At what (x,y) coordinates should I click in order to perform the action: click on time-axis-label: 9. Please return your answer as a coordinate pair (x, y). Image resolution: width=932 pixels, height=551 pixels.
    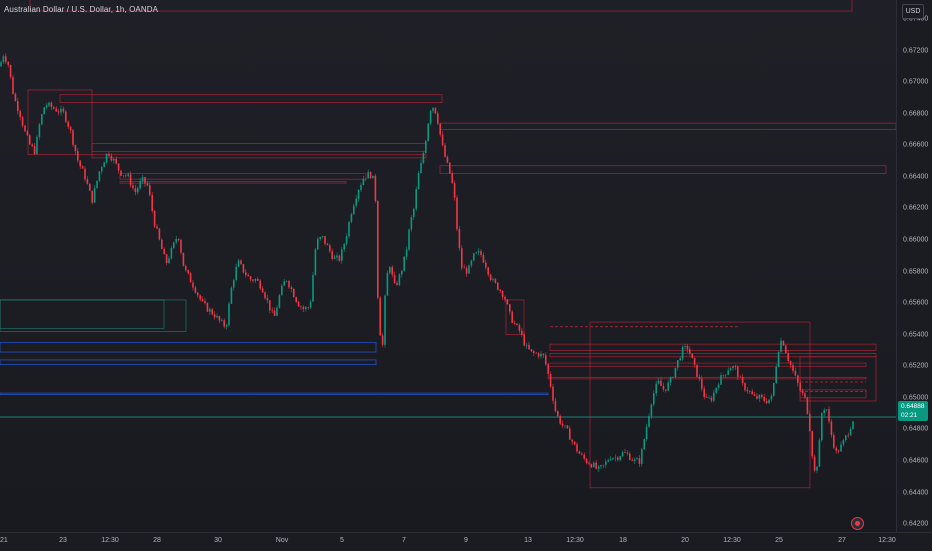
    Looking at the image, I should click on (466, 540).